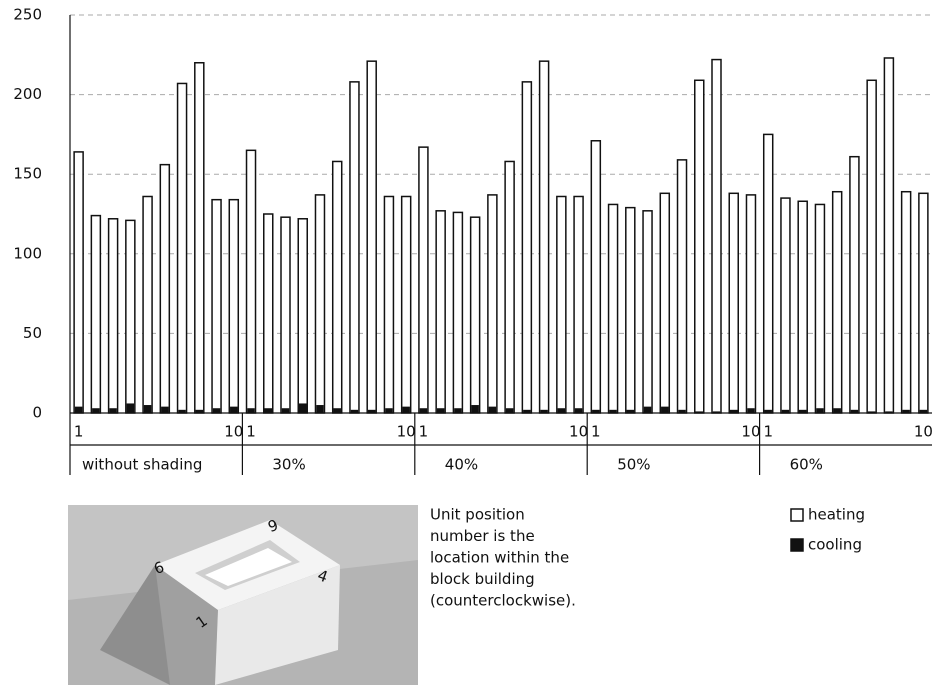 This screenshot has height=685, width=935. I want to click on group-label: 50%, so click(633, 465).